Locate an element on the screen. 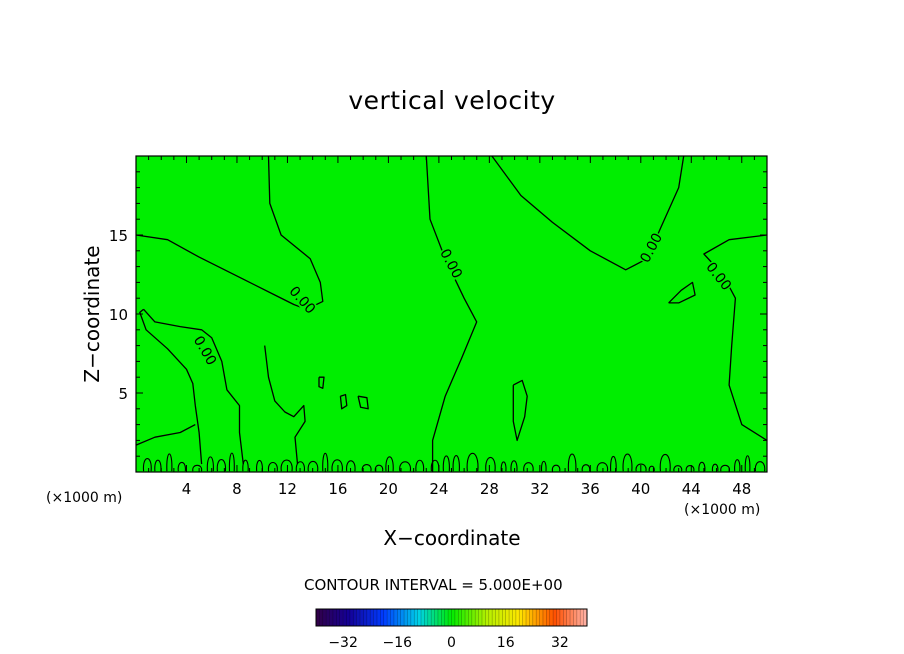 This screenshot has height=654, width=904. colorbar-tick-label: 32 is located at coordinates (560, 643).